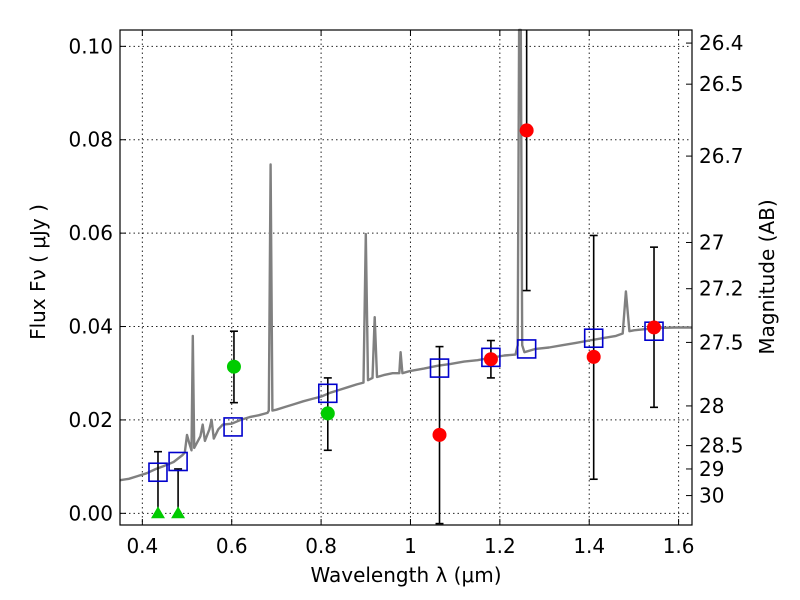 The height and width of the screenshot is (600, 800). What do you see at coordinates (721, 289) in the screenshot?
I see `right-tick-label: 27.2` at bounding box center [721, 289].